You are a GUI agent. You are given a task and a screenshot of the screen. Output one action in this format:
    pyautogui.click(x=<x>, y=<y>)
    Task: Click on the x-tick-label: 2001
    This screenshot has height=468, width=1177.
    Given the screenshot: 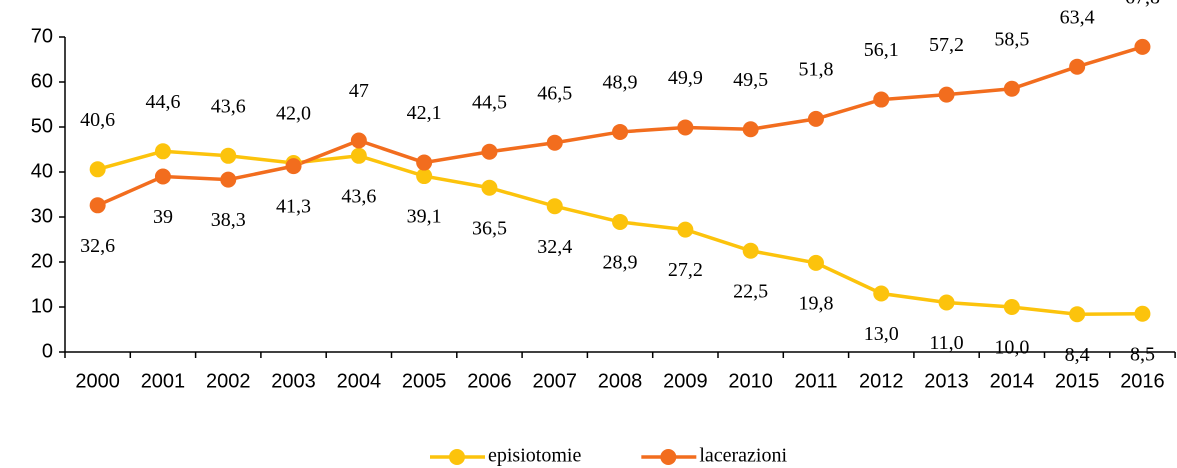 What is the action you would take?
    pyautogui.click(x=163, y=381)
    